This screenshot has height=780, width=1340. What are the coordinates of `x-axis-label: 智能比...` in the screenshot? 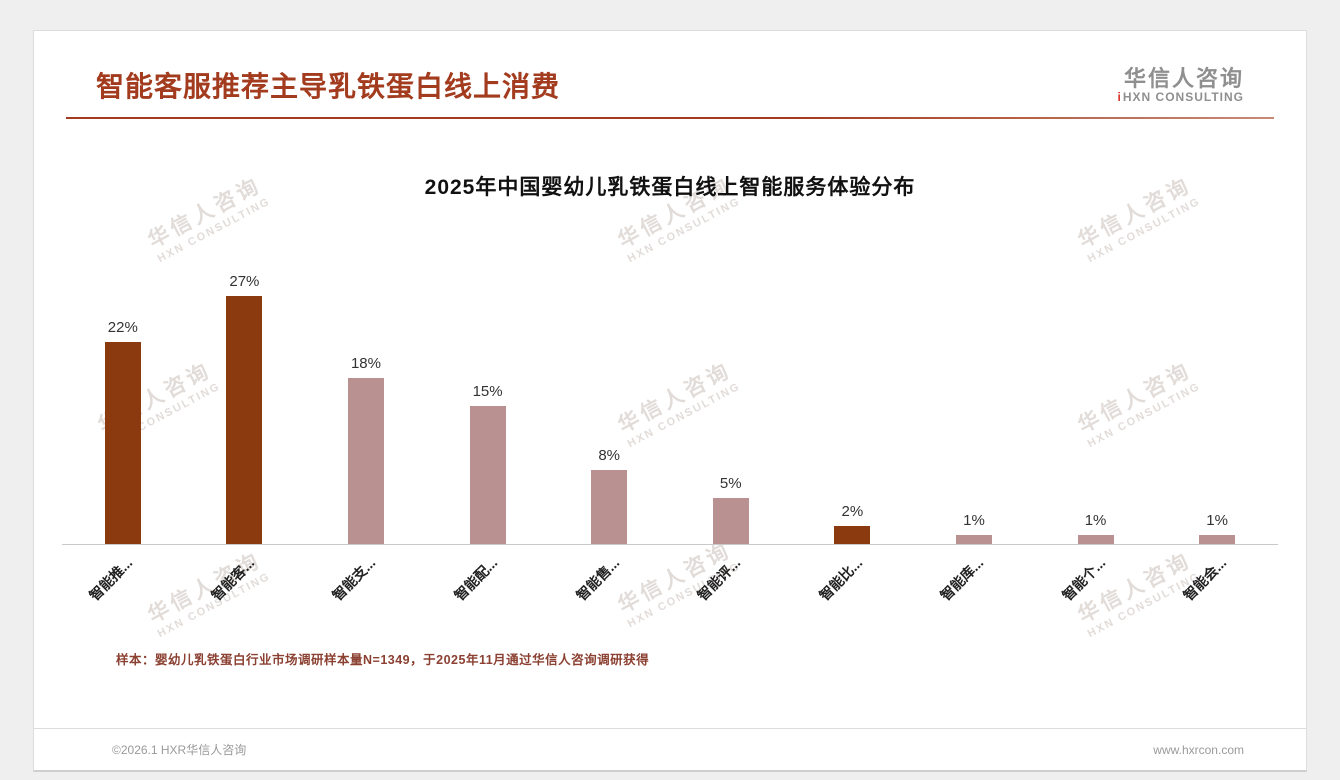 It's located at (840, 579).